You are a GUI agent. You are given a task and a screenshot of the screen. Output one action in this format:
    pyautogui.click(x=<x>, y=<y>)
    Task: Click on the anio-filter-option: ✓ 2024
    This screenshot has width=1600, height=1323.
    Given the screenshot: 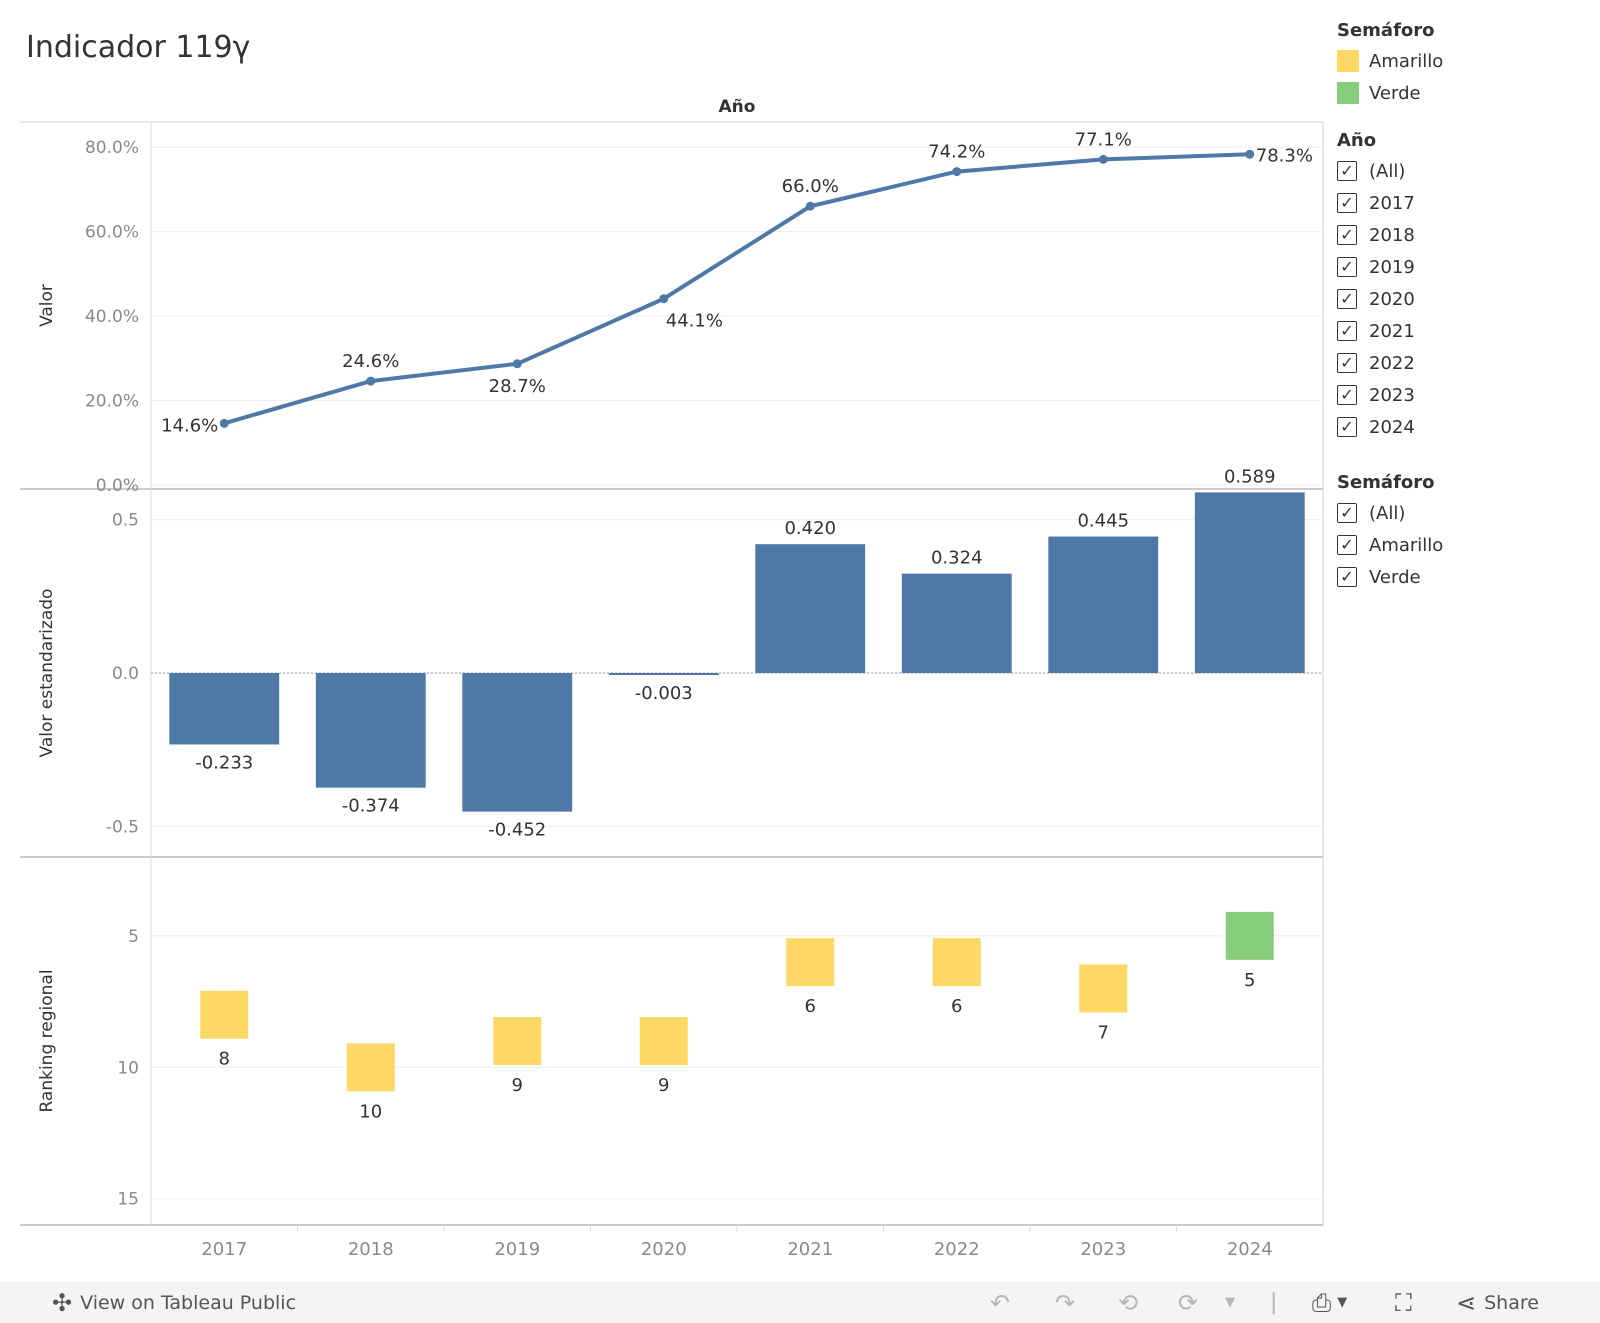 What is the action you would take?
    pyautogui.click(x=1376, y=427)
    